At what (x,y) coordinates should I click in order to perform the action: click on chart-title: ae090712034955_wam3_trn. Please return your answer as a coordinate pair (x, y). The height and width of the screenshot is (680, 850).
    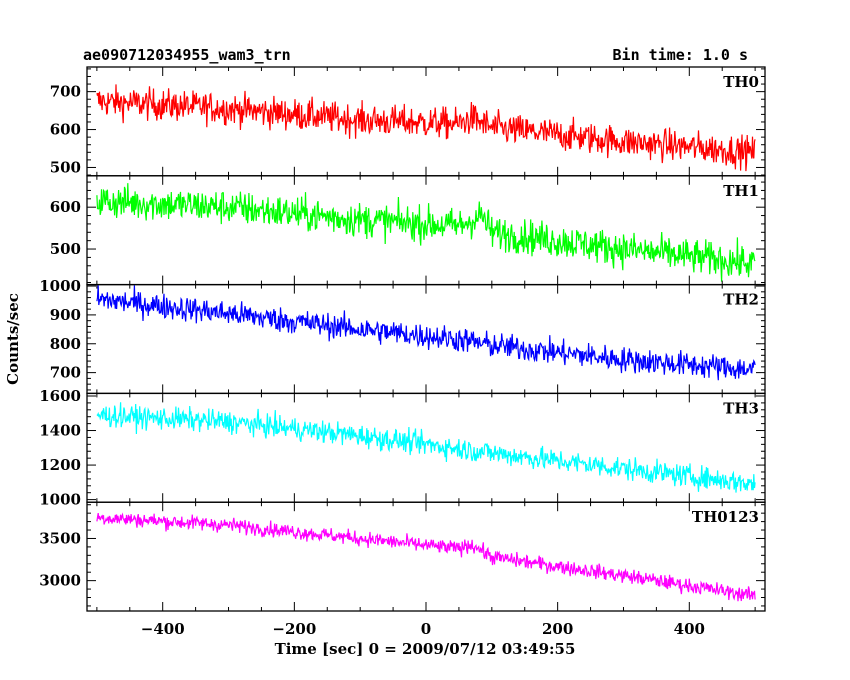
    Looking at the image, I should click on (187, 55).